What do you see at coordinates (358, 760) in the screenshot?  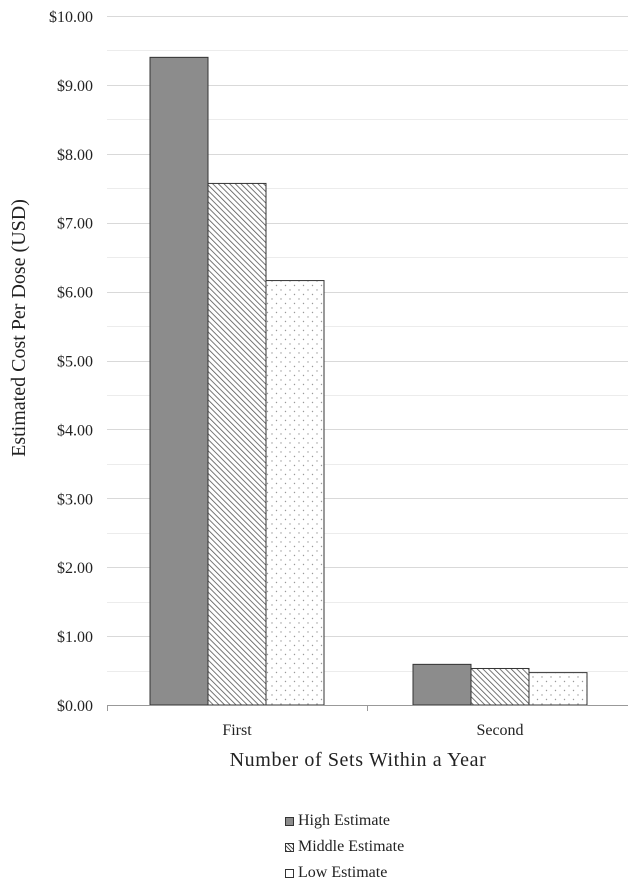 I see `x-axis-title: Number of Sets Within a Year` at bounding box center [358, 760].